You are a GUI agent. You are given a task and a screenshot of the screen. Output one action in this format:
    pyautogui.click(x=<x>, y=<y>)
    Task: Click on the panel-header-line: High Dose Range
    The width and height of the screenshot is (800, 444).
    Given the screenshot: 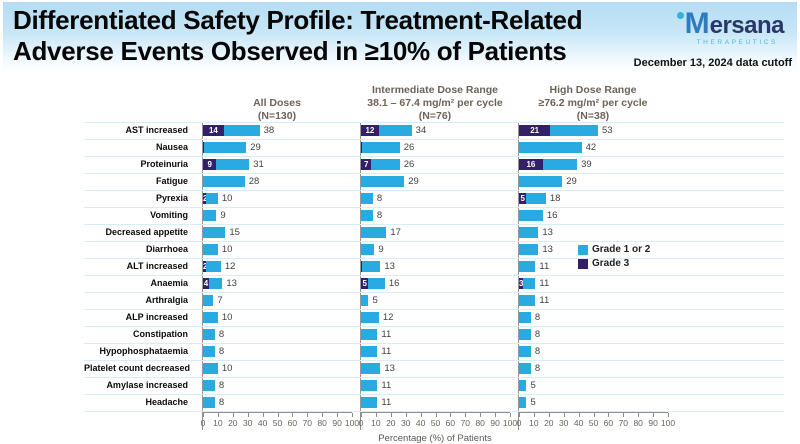 What is the action you would take?
    pyautogui.click(x=593, y=90)
    